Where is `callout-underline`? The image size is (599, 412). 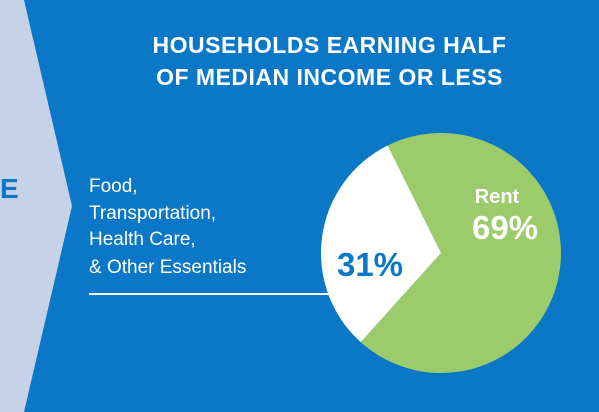 callout-underline is located at coordinates (220, 294).